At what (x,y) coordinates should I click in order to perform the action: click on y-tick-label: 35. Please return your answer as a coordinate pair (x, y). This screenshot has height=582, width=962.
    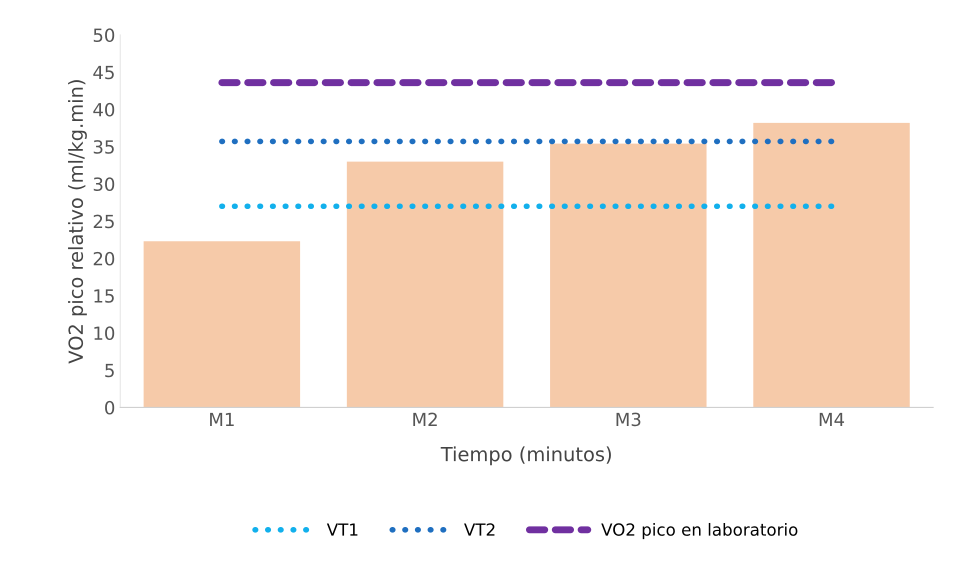
    Looking at the image, I should click on (104, 147).